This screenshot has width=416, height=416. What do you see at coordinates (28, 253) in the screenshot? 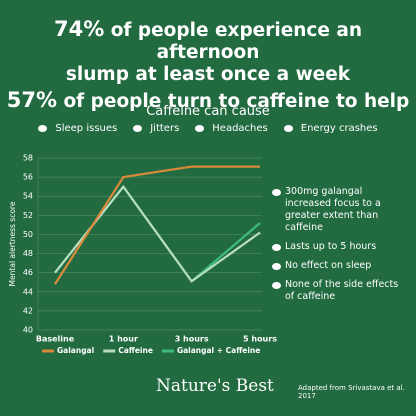
I see `y-tick-label: 48` at bounding box center [28, 253].